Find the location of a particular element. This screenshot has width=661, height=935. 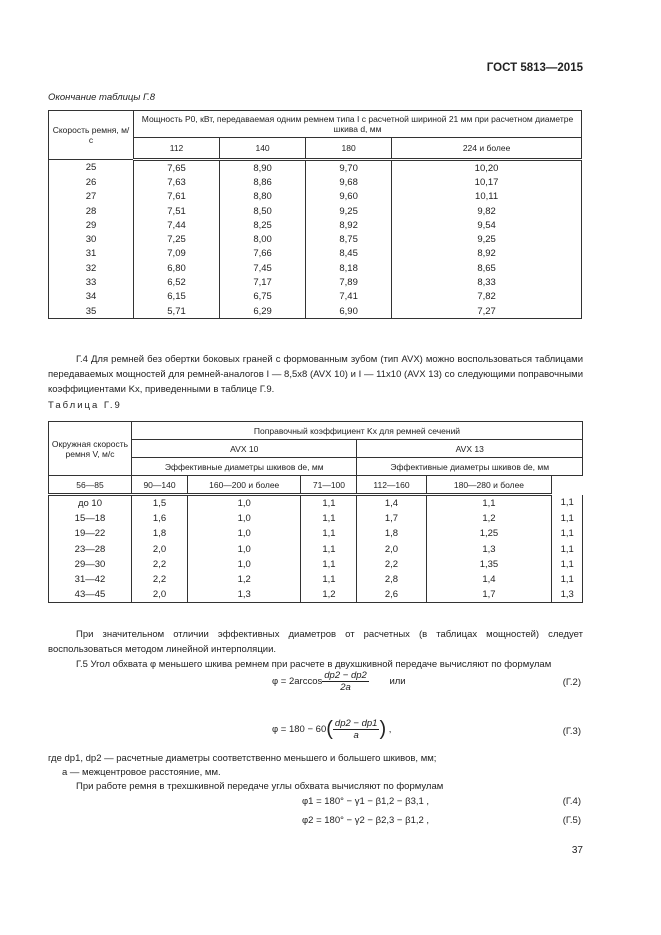

table-row: 30 7,25 8,00 8,75 9,25 is located at coordinates (315, 239).